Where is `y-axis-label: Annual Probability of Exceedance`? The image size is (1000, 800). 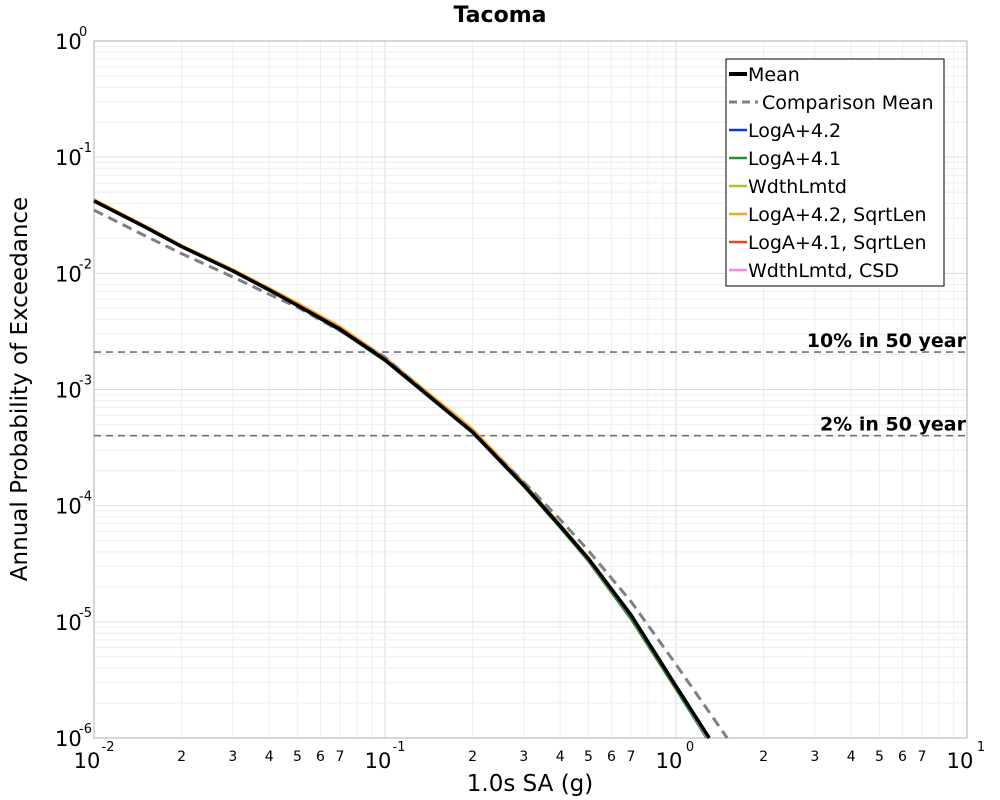
y-axis-label: Annual Probability of Exceedance is located at coordinates (20, 389).